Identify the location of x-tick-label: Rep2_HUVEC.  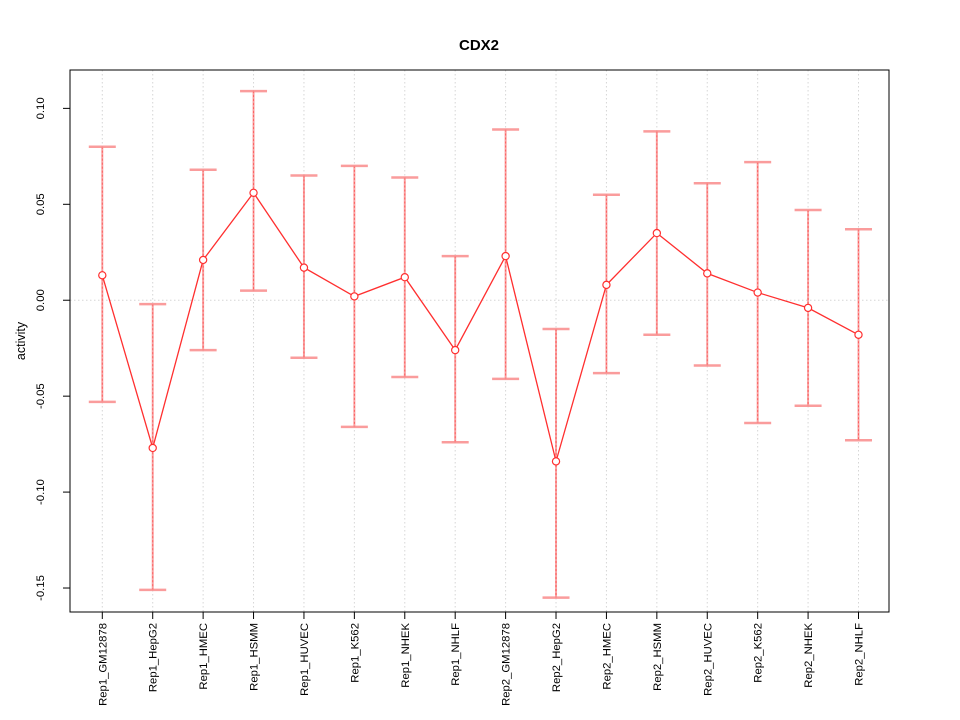
(708, 659).